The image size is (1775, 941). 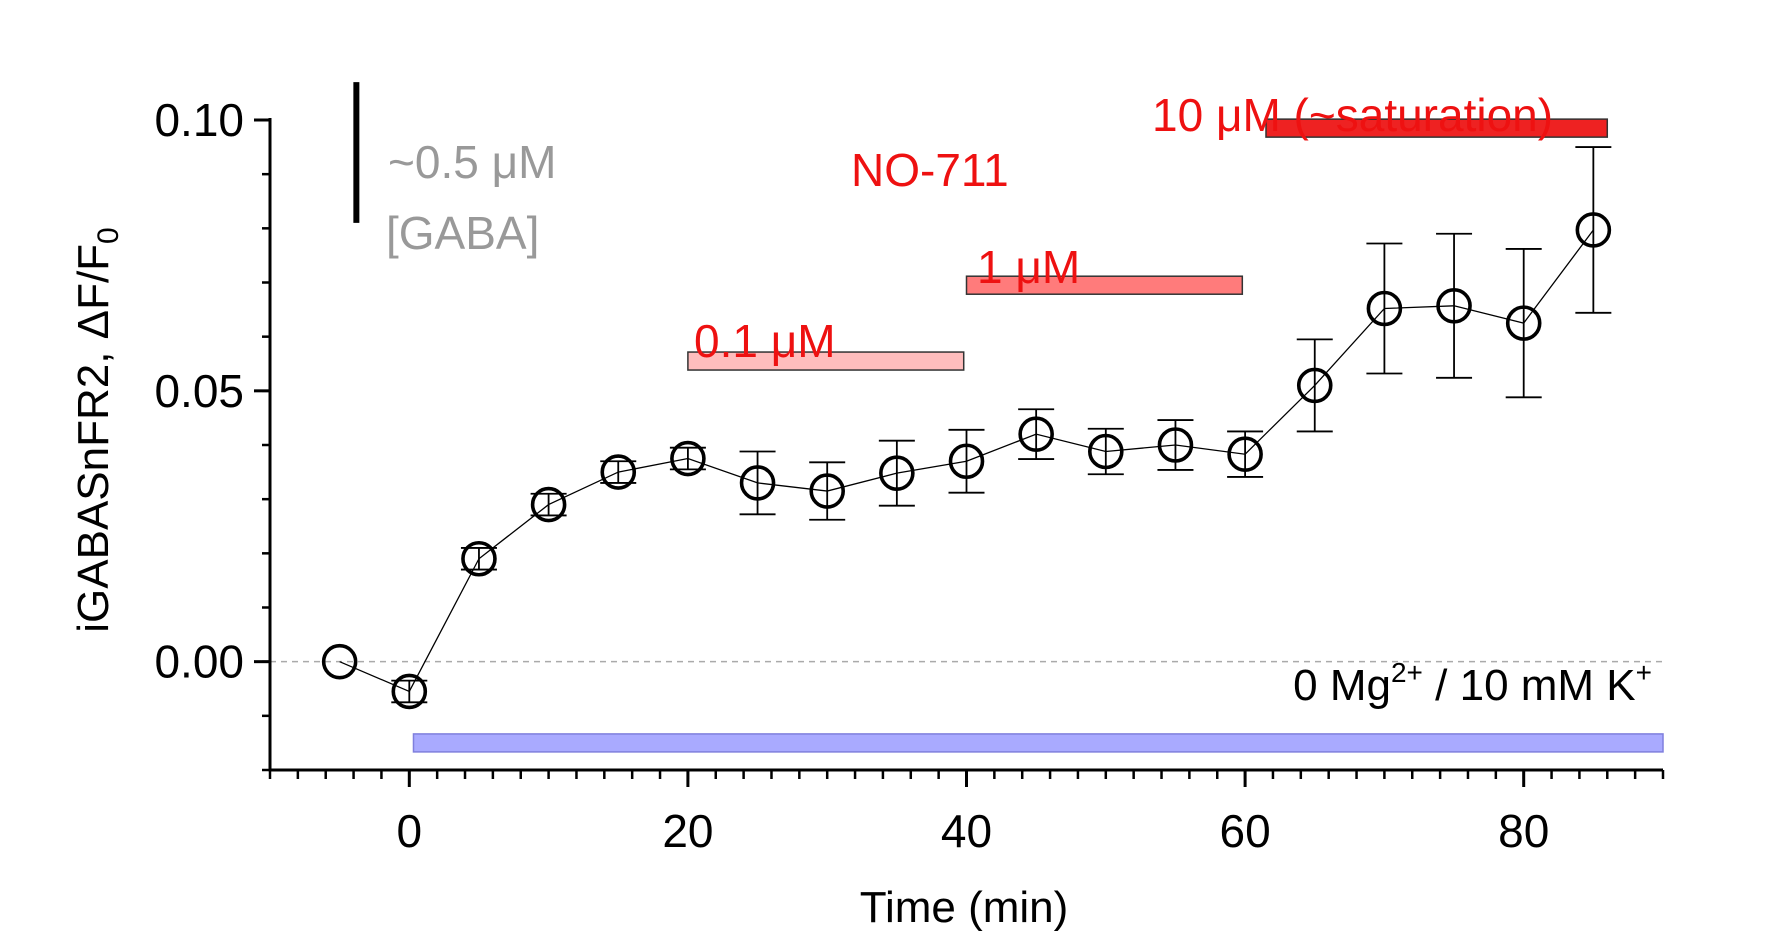 What do you see at coordinates (1523, 831) in the screenshot?
I see `x-tick-label: 80` at bounding box center [1523, 831].